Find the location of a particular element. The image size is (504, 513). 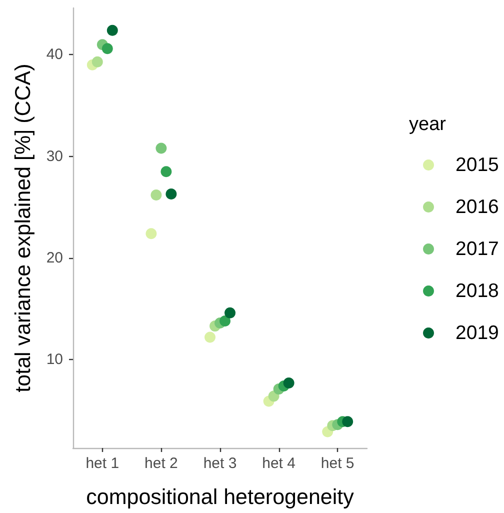

y-tick-label: 10 is located at coordinates (54, 359).